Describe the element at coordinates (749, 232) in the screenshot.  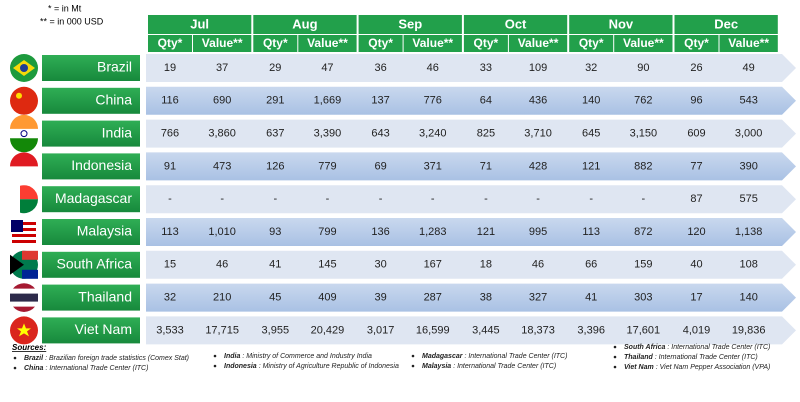
I see `cell-value: 1,138` at that location.